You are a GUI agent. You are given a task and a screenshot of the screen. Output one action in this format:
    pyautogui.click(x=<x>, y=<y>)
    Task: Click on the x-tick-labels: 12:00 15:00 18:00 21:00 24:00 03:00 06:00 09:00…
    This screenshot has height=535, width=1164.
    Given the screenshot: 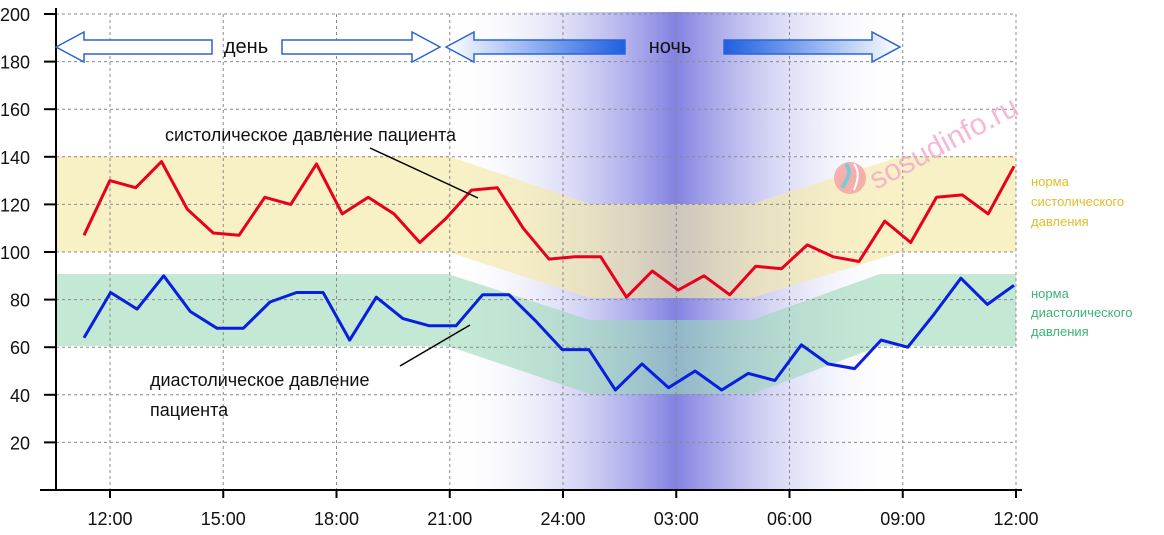 What is the action you would take?
    pyautogui.click(x=562, y=519)
    